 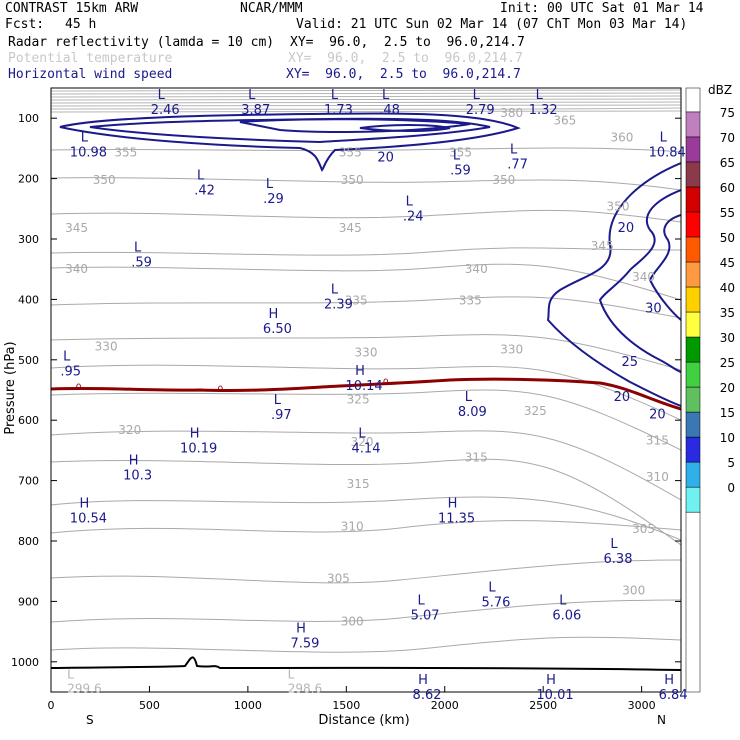 What do you see at coordinates (427, 695) in the screenshot?
I see `extremum-value: 8.62` at bounding box center [427, 695].